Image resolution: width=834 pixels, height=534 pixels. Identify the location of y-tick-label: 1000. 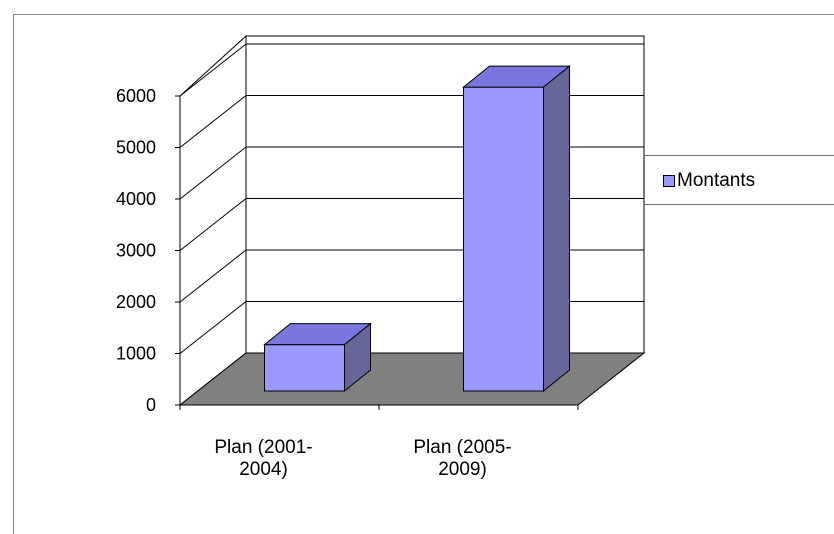
(136, 354).